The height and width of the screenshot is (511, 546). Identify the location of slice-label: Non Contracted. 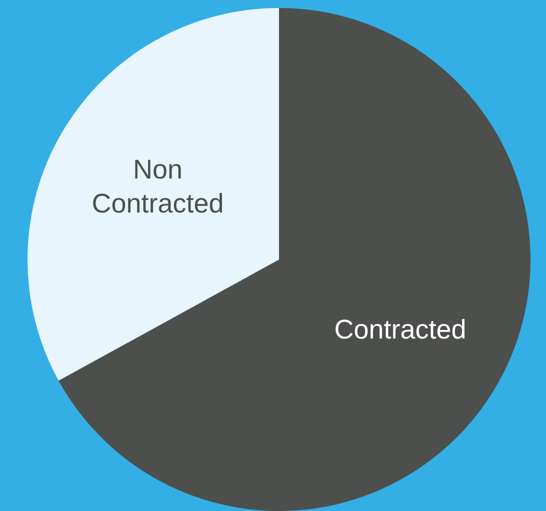
(158, 186).